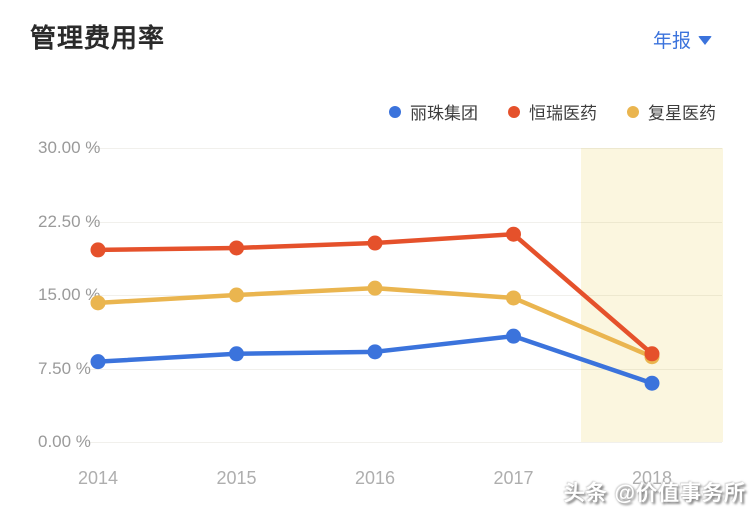 The width and height of the screenshot is (750, 515). Describe the element at coordinates (98, 38) in the screenshot. I see `page-title: 管理费用率` at that location.